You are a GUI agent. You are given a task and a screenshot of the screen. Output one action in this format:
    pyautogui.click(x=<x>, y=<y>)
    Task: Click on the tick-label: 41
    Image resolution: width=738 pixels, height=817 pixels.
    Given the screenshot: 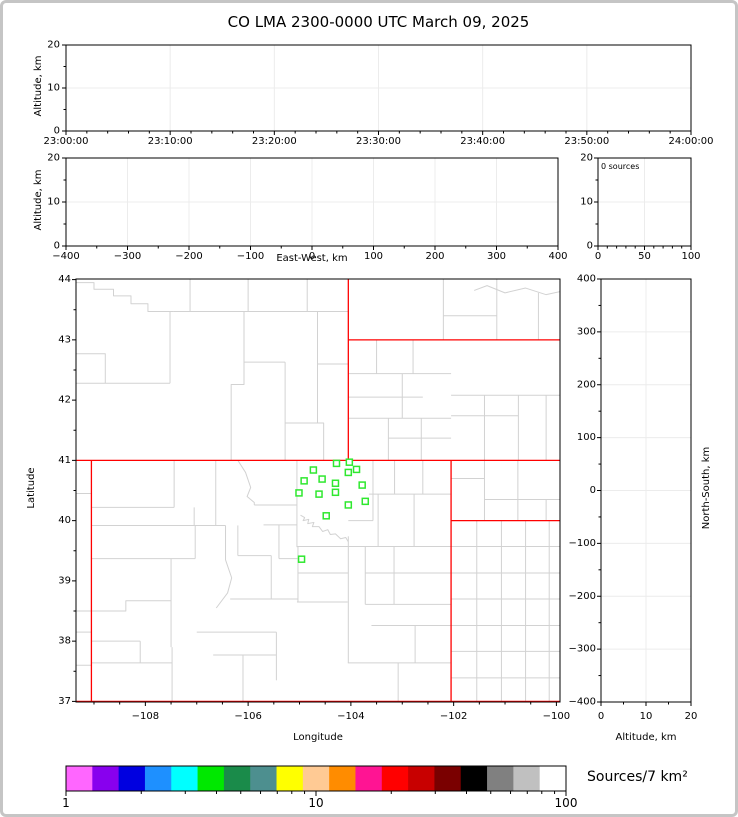 What is the action you would take?
    pyautogui.click(x=64, y=460)
    